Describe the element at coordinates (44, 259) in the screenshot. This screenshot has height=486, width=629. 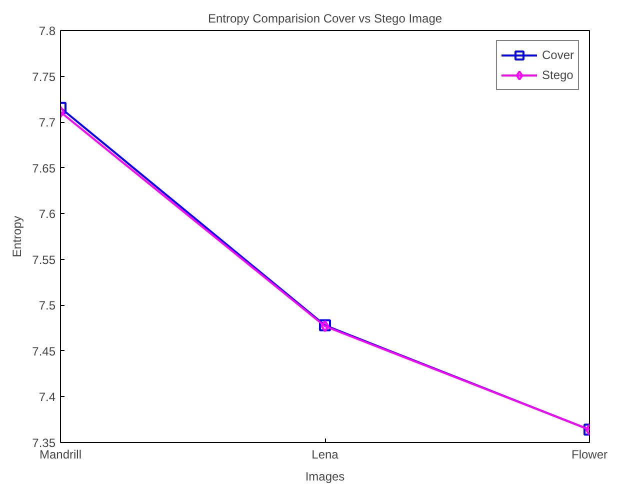
I see `y-tick-label: 7.55` at that location.